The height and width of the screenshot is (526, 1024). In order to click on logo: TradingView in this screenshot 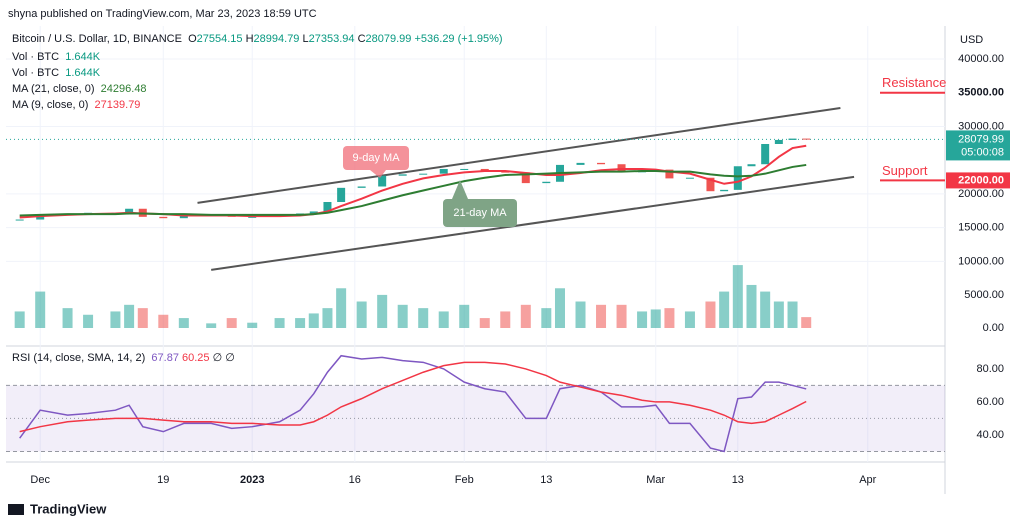, I will do `click(57, 508)`.